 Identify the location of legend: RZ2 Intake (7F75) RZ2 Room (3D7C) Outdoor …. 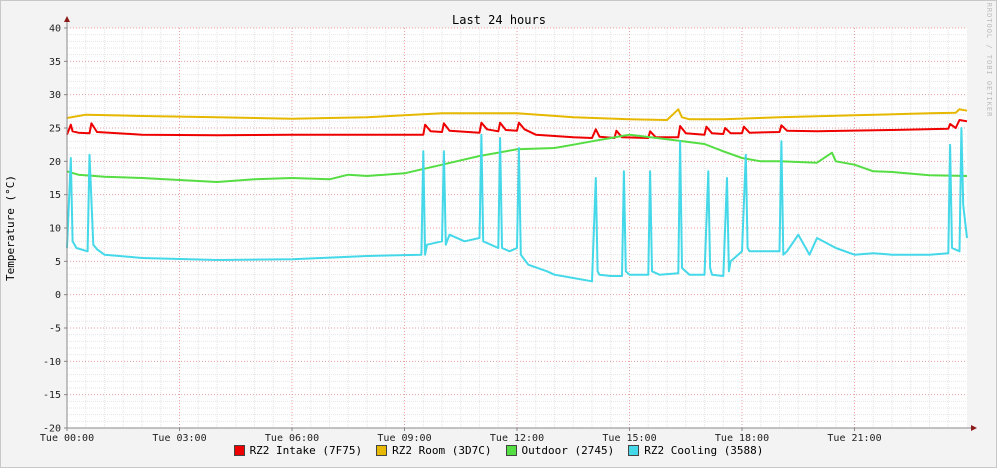
(498, 450).